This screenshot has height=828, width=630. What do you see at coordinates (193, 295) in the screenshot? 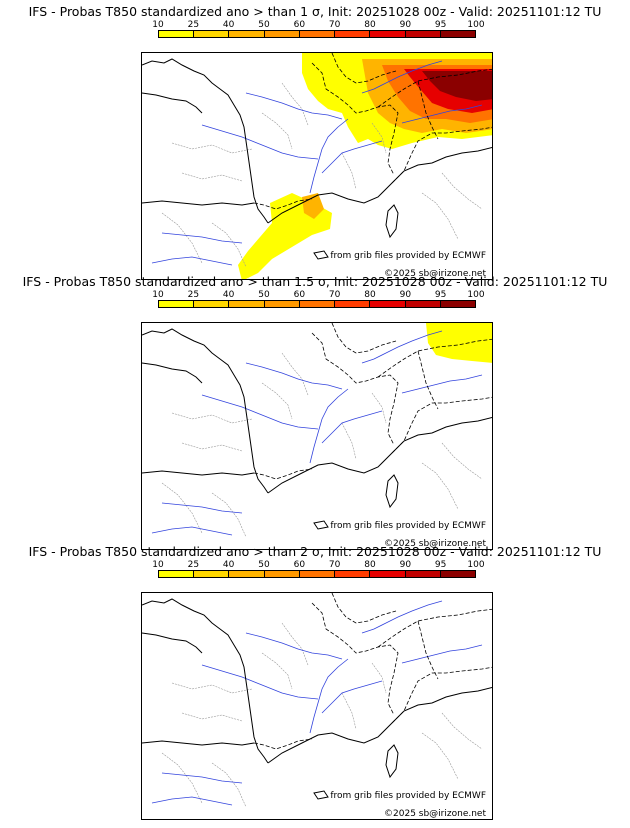
I see `colorbar-tick-label: 25` at bounding box center [193, 295].